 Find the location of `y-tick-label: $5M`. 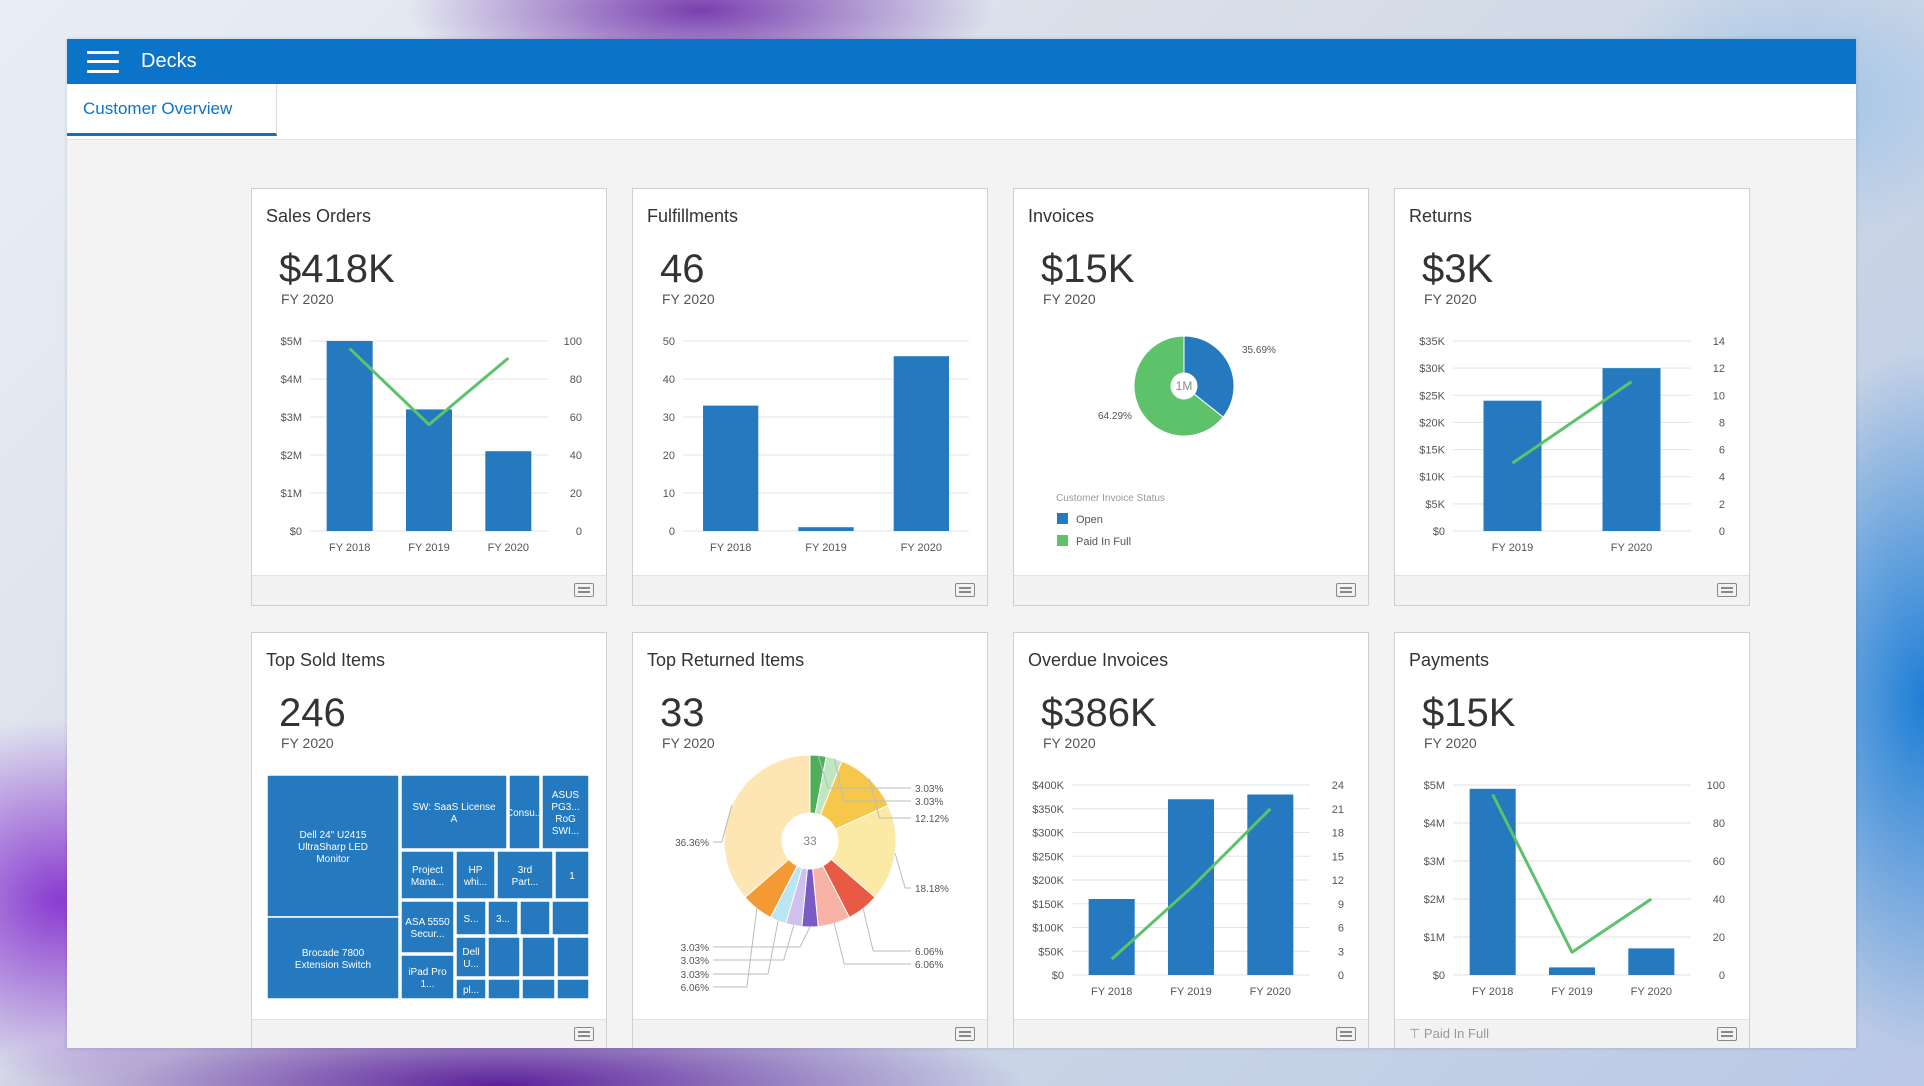

y-tick-label: $5M is located at coordinates (1434, 786).